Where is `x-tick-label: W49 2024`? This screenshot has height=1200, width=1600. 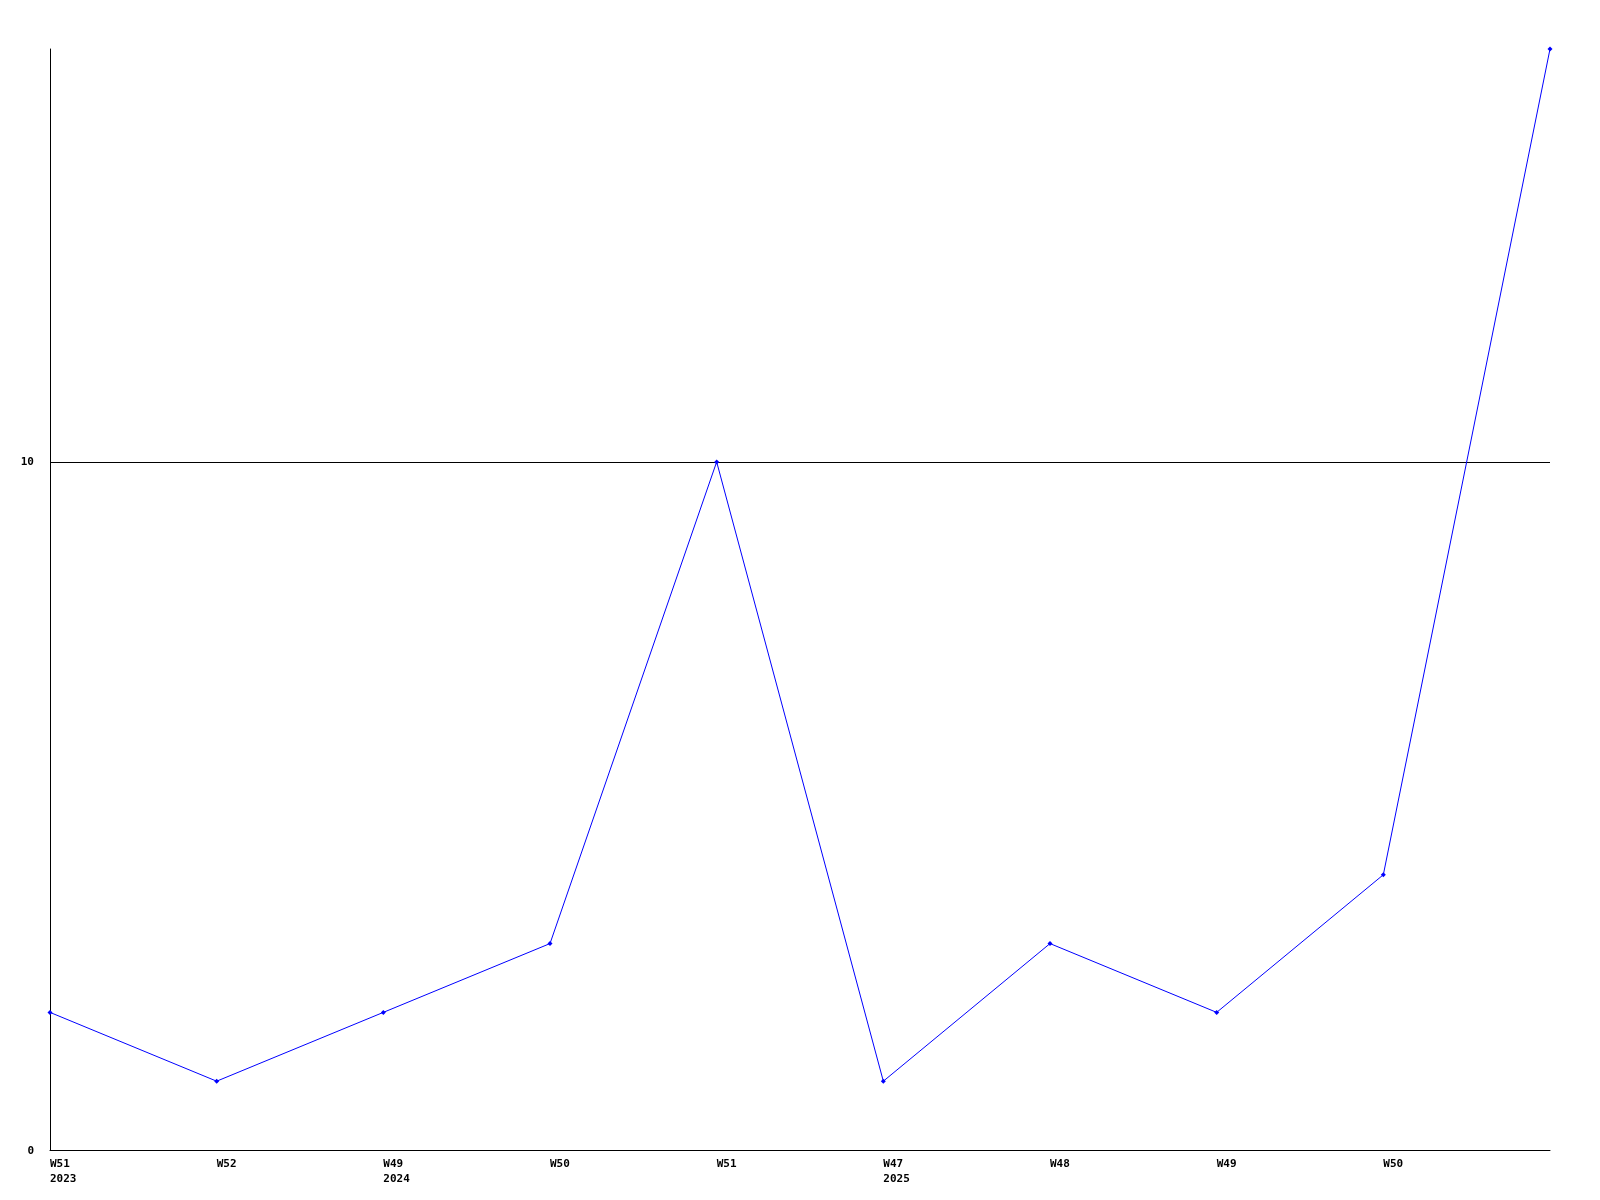 x-tick-label: W49 2024 is located at coordinates (397, 1171).